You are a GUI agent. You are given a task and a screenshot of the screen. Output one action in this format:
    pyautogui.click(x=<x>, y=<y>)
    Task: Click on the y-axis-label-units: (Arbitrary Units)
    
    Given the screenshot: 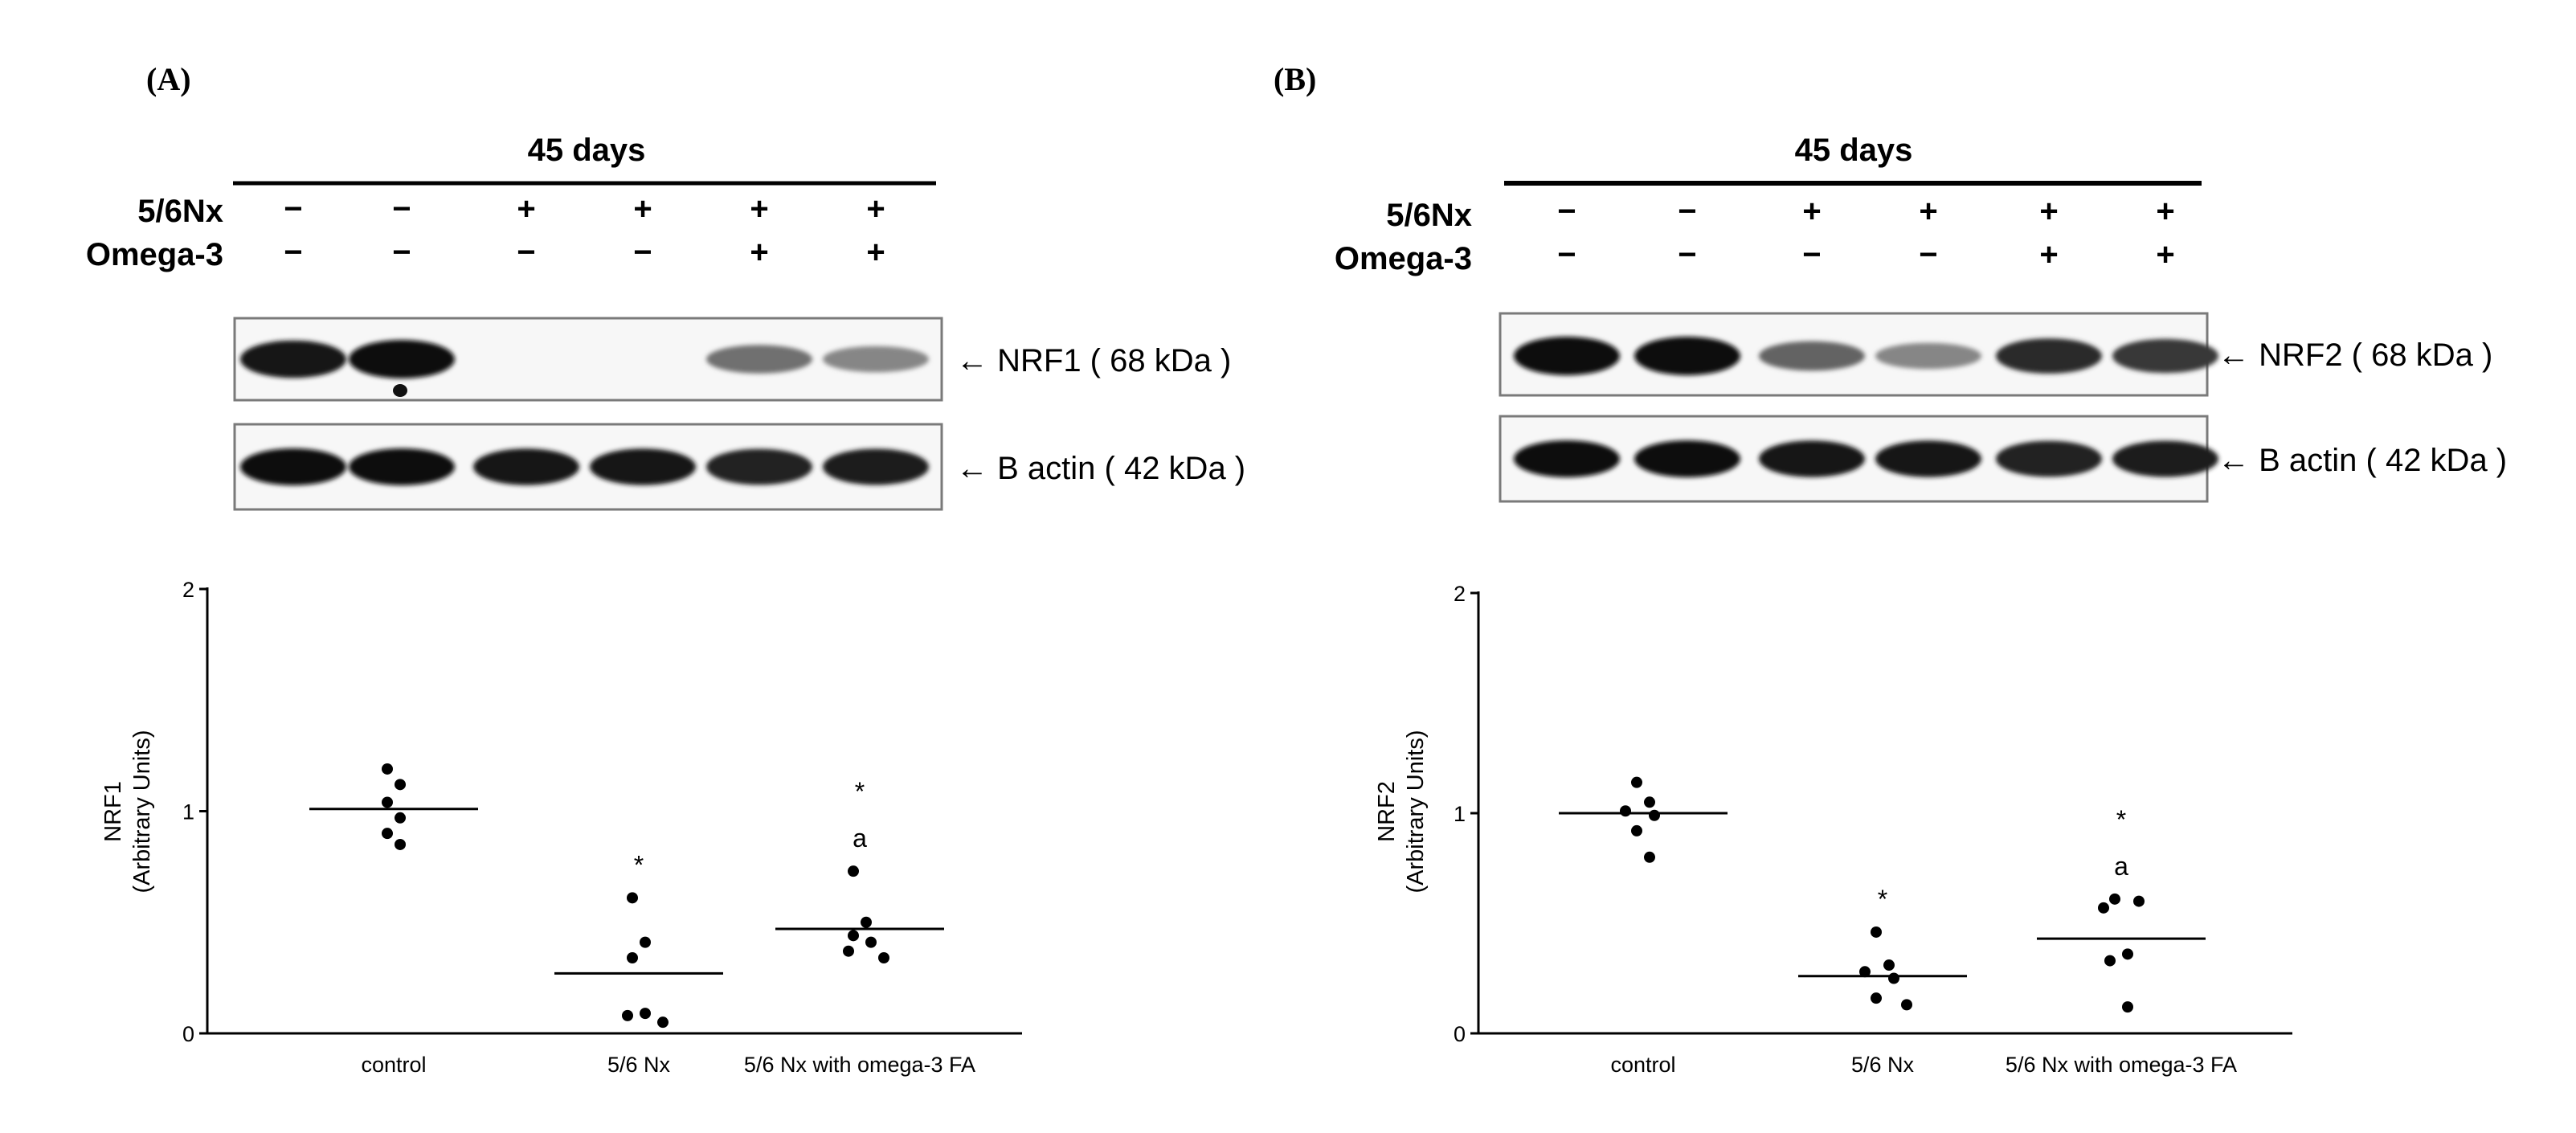 What is the action you would take?
    pyautogui.click(x=1416, y=812)
    